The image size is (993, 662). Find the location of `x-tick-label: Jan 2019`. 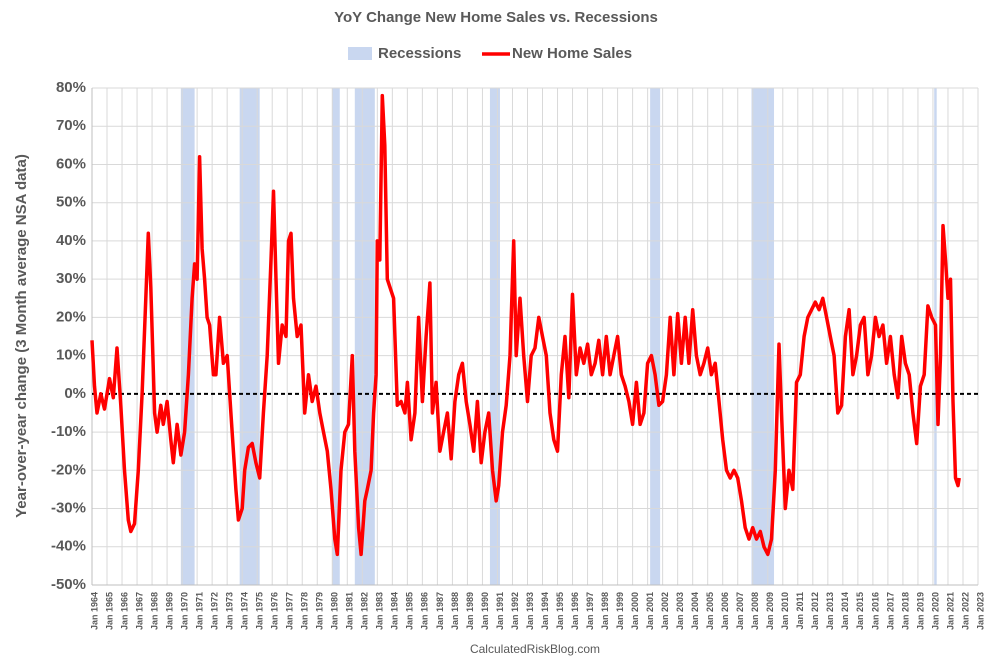

x-tick-label: Jan 2019 is located at coordinates (920, 611).